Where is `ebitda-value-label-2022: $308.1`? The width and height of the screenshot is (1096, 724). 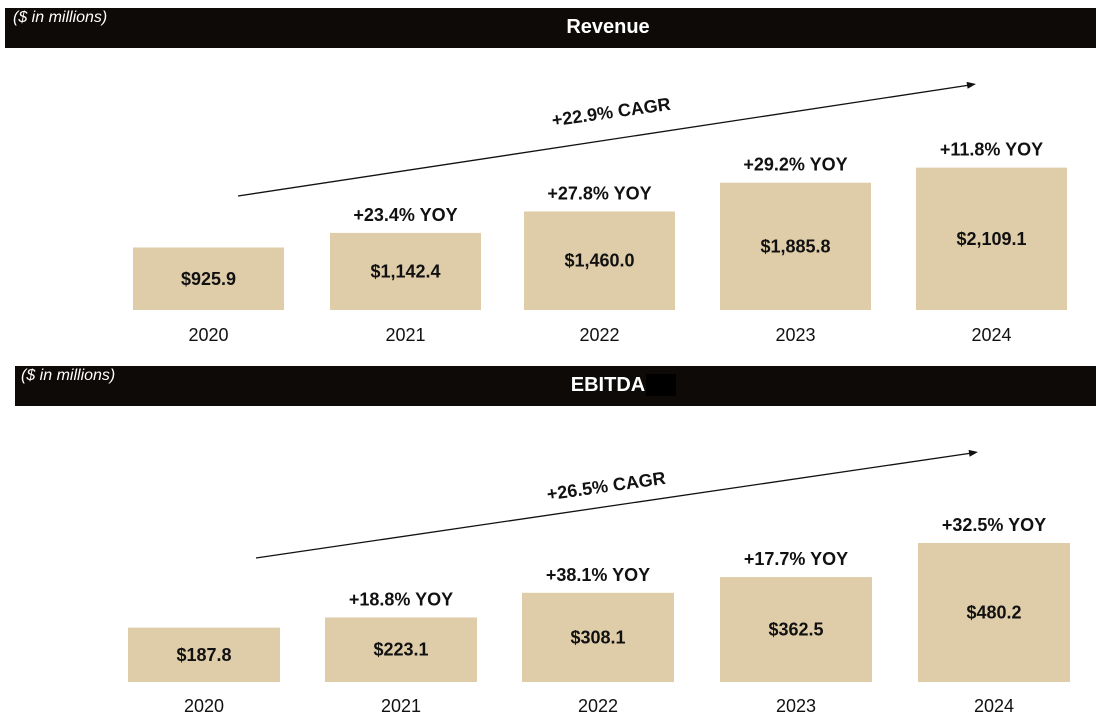
ebitda-value-label-2022: $308.1 is located at coordinates (597, 637).